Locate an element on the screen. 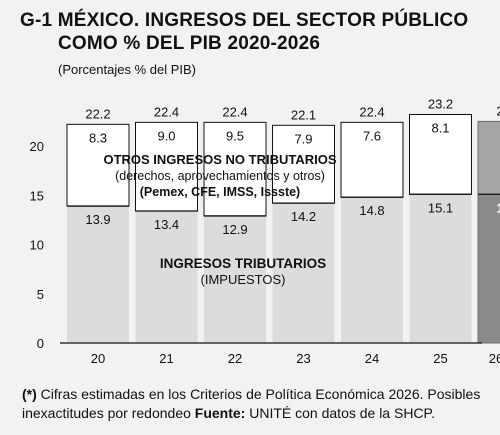 This screenshot has width=500, height=435. other-value-label-0: 8.3 is located at coordinates (98, 137).